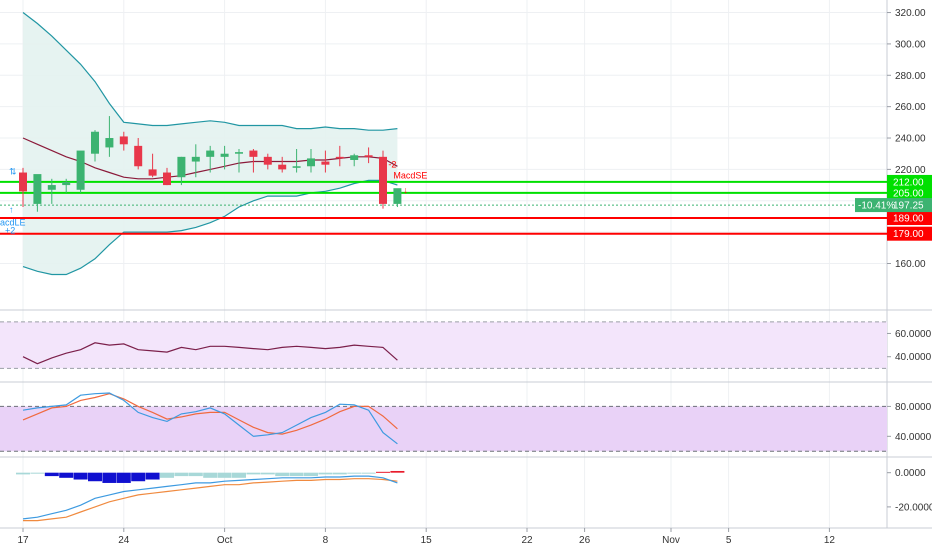 Image resolution: width=932 pixels, height=550 pixels. Describe the element at coordinates (910, 473) in the screenshot. I see `macd-tick-label: 0.0000` at that location.